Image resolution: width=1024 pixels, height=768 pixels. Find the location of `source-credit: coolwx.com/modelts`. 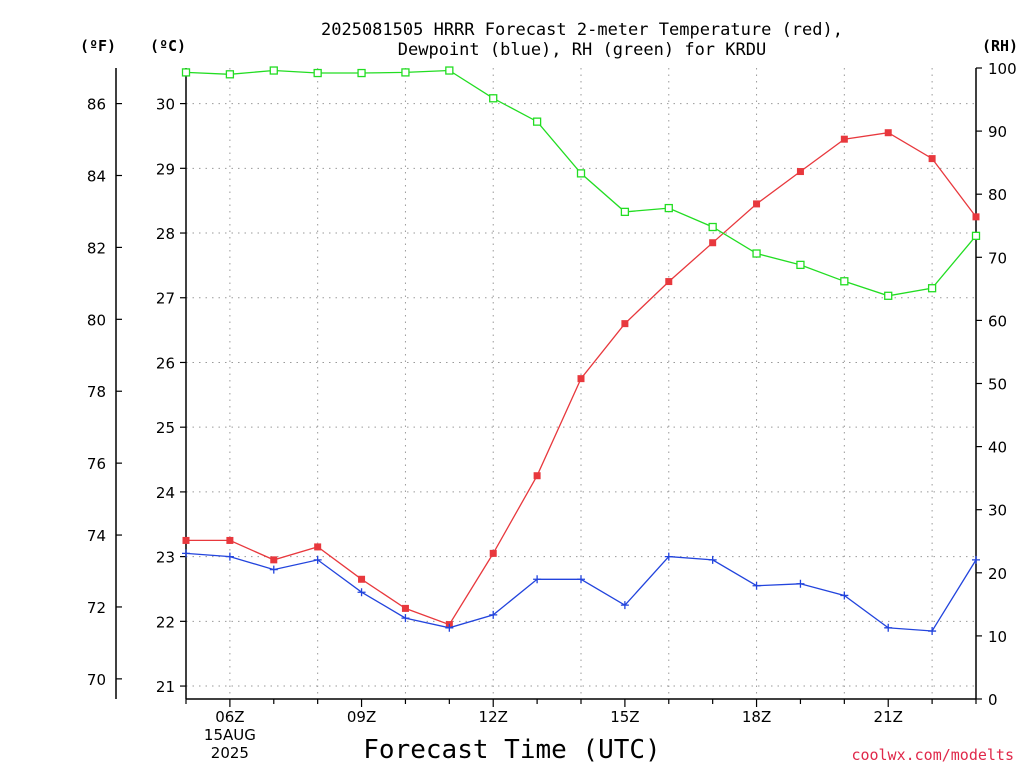

source-credit: coolwx.com/modelts is located at coordinates (932, 755).